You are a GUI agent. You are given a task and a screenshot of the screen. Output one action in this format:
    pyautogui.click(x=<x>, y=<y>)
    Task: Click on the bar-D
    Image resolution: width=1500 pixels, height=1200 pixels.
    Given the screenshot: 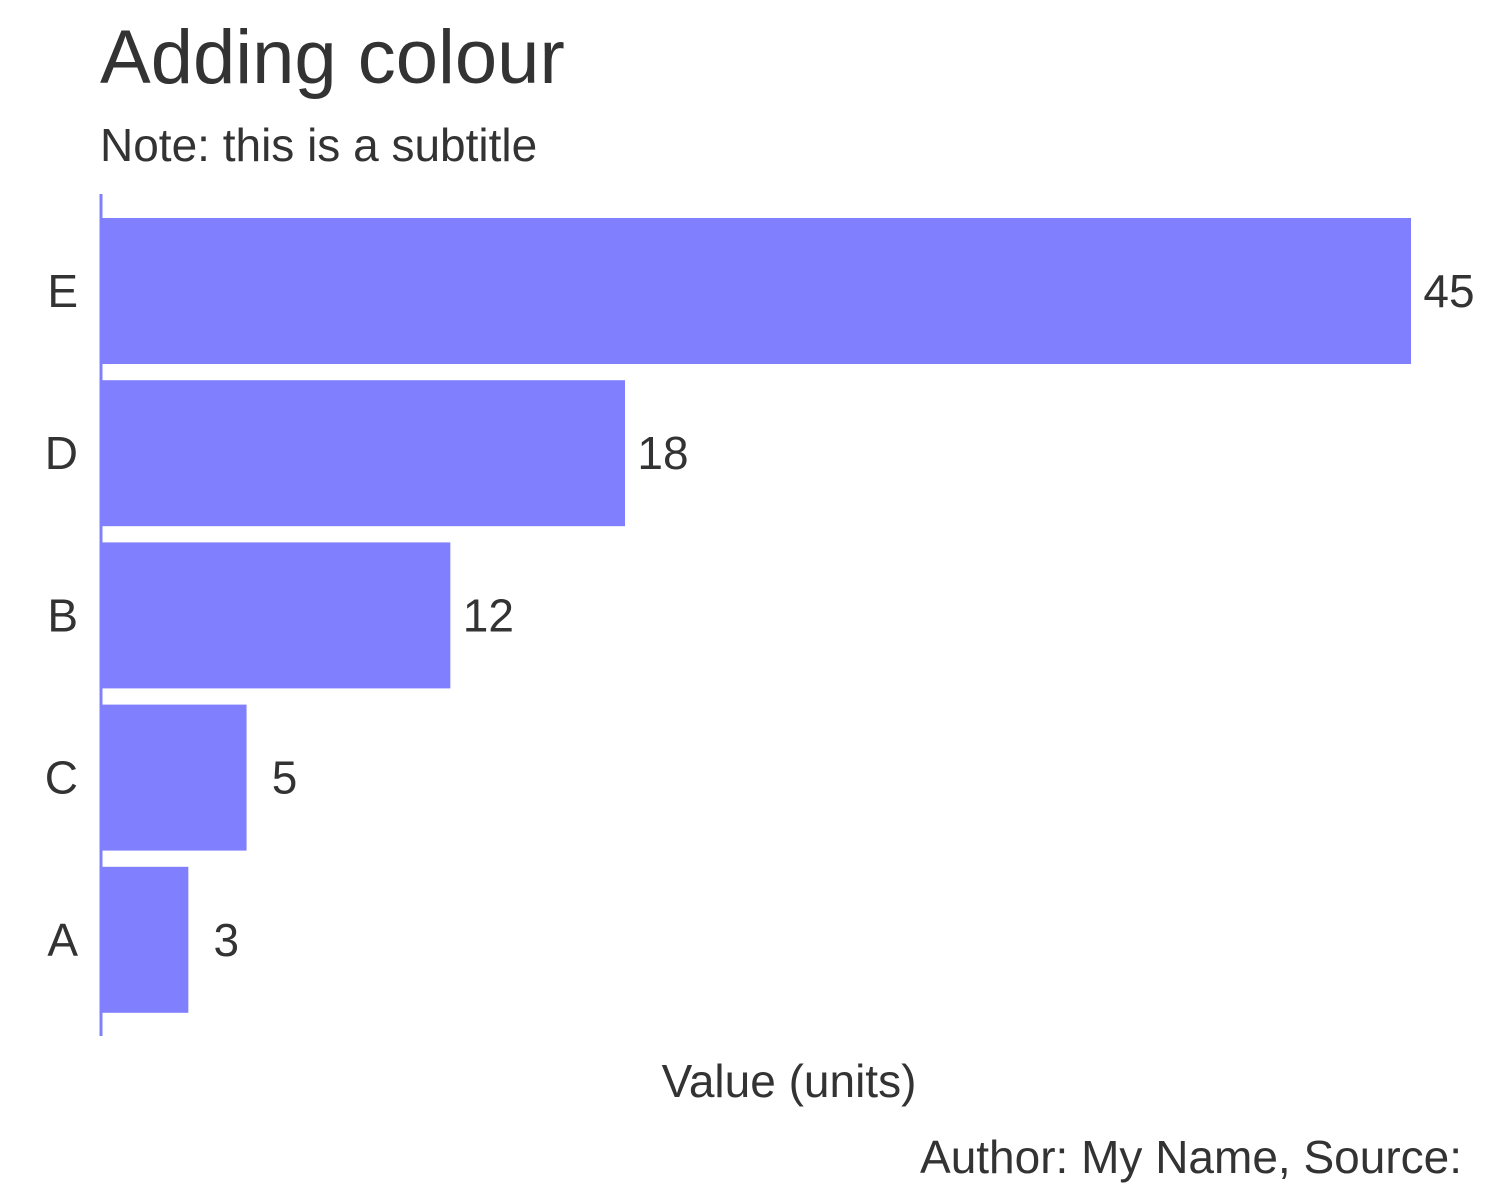 What is the action you would take?
    pyautogui.click(x=363, y=453)
    